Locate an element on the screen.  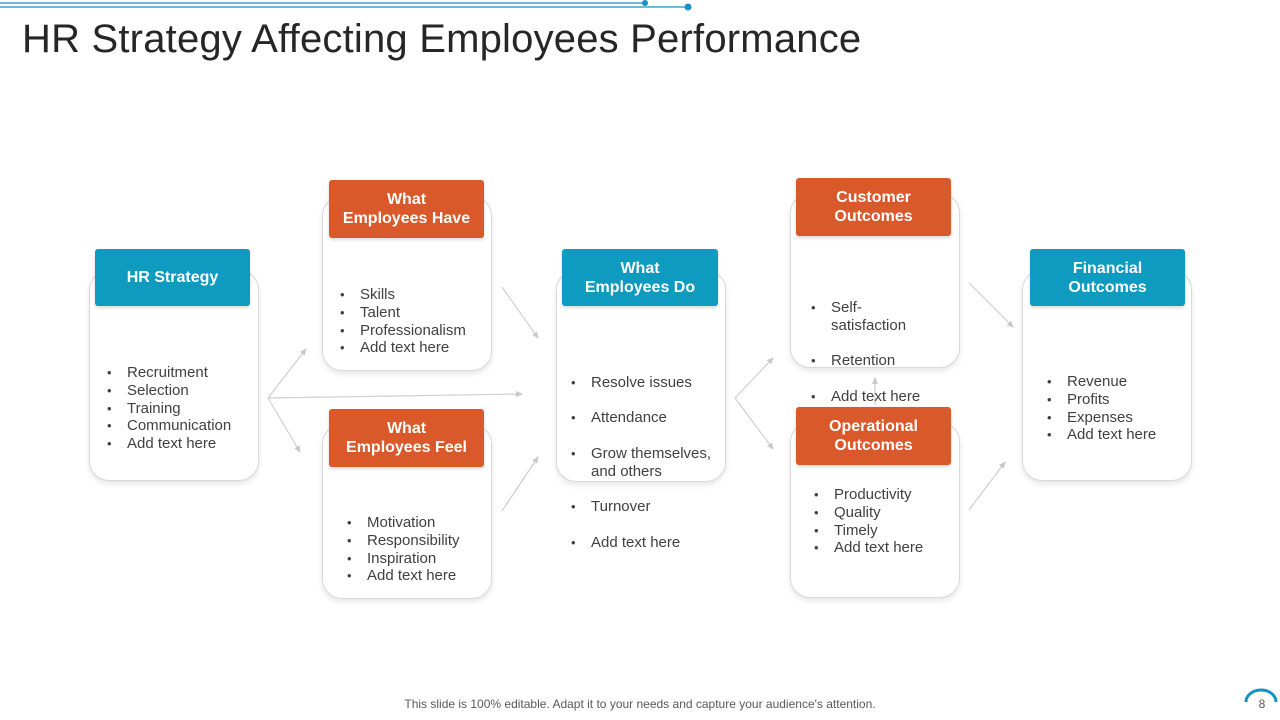
list-item: Retention is located at coordinates (883, 361).